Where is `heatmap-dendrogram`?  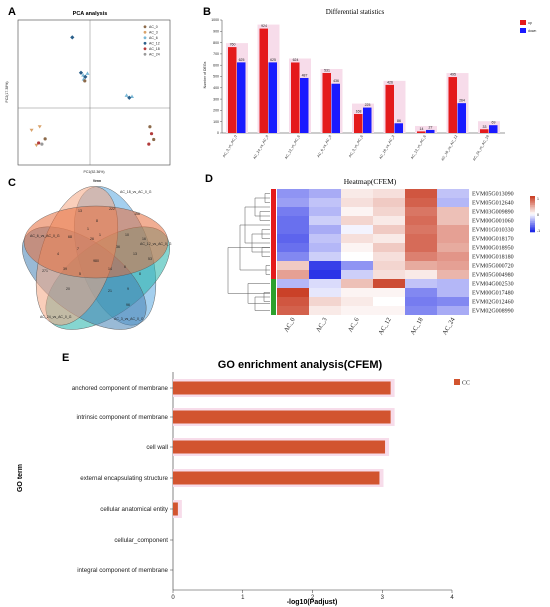 heatmap-dendrogram is located at coordinates (248, 252).